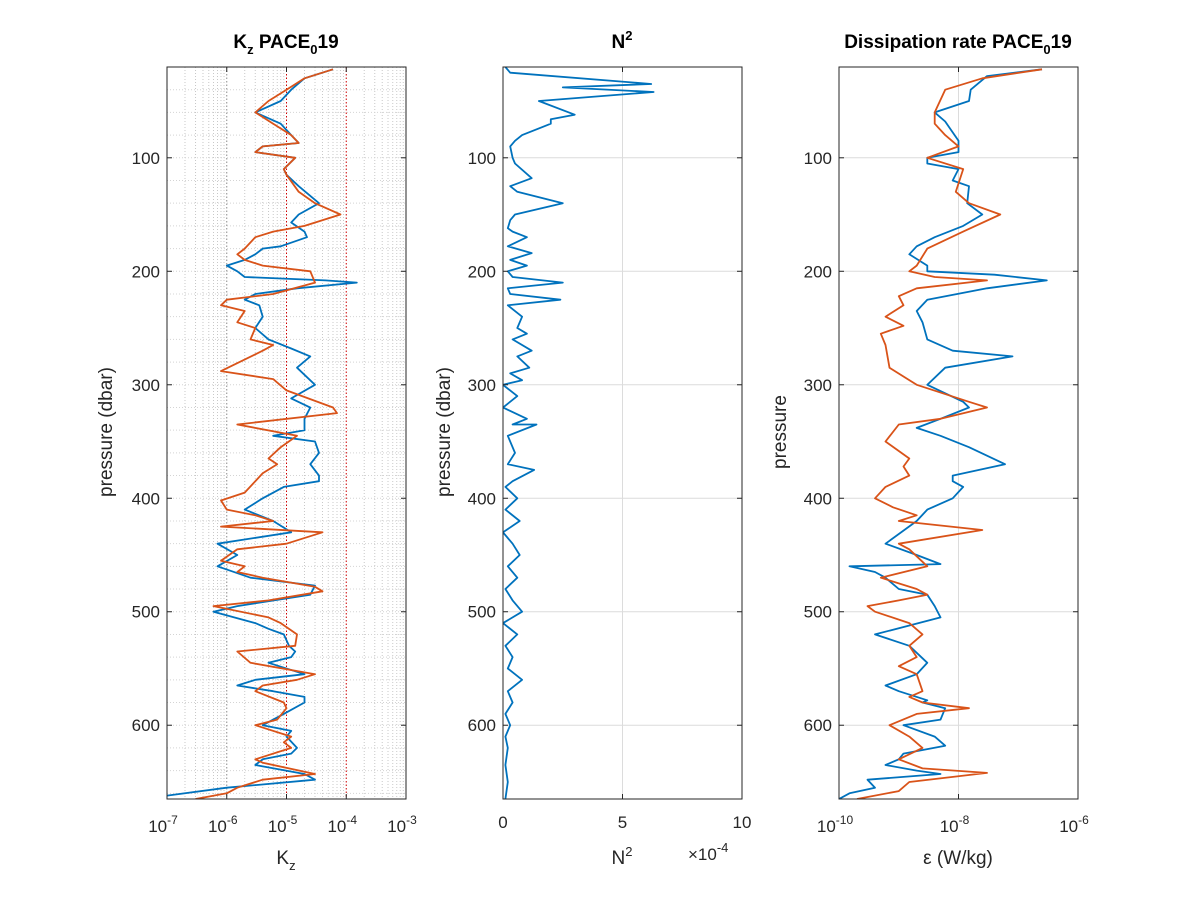  Describe the element at coordinates (622, 822) in the screenshot. I see `n2-x-tick-label: 5` at that location.